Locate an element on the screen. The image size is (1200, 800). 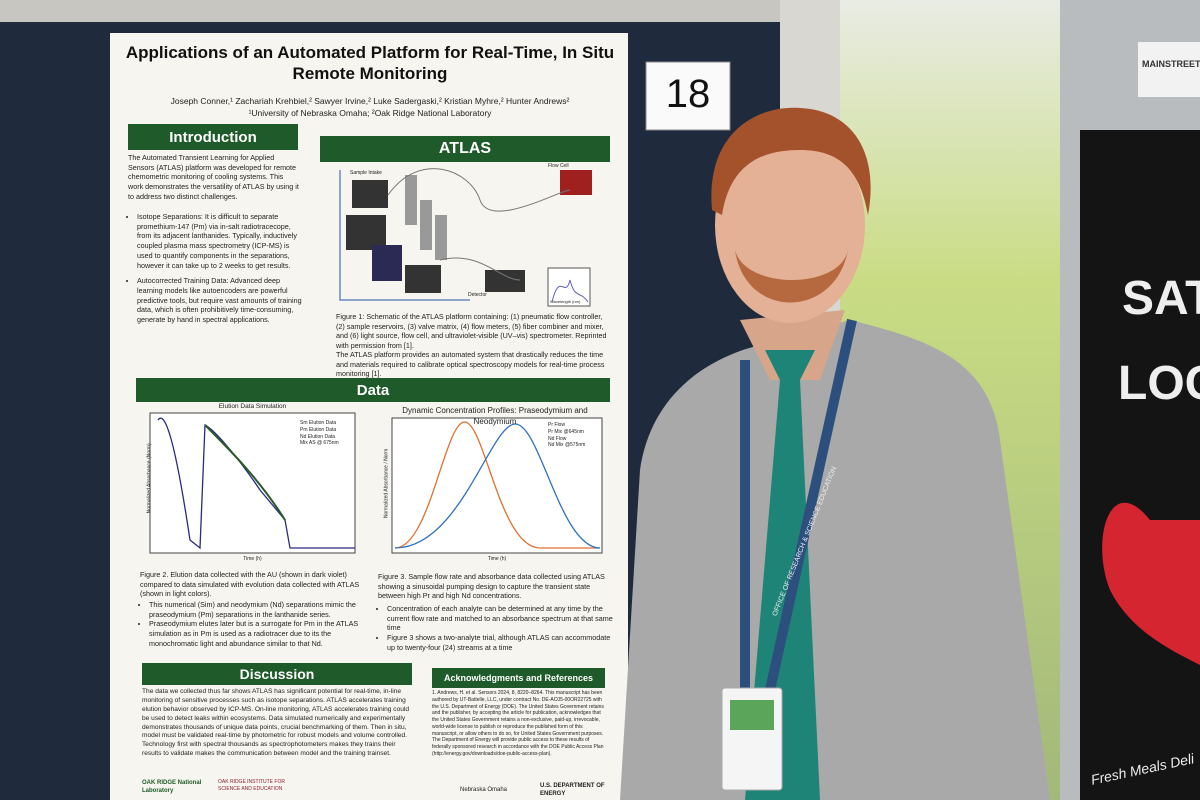
axis-label: Normalized Absorbance / Norm is located at coordinates (386, 483).